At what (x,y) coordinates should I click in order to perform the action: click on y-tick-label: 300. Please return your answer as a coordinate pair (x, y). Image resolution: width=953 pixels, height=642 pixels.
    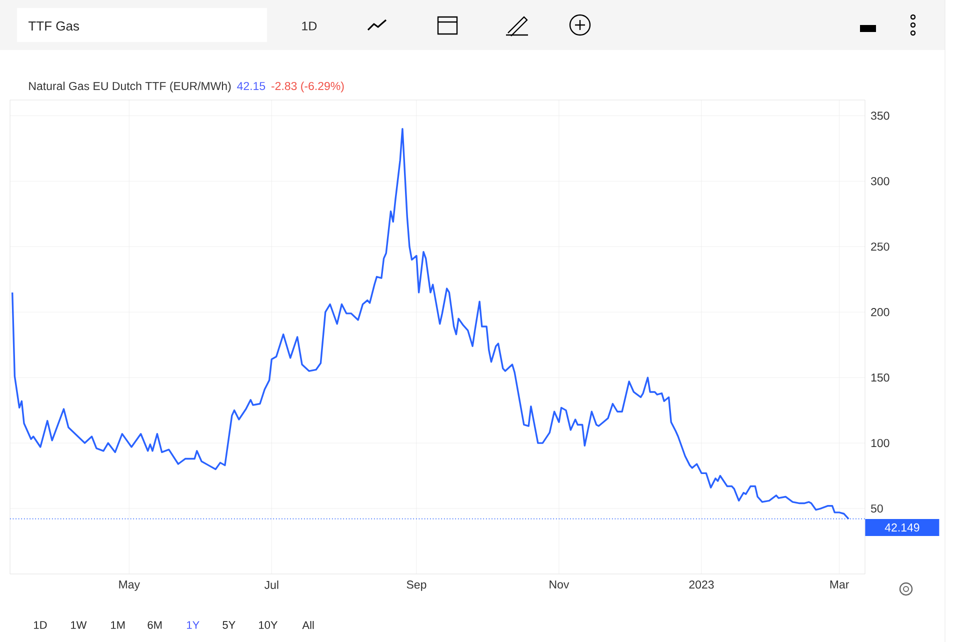
    Looking at the image, I should click on (880, 181).